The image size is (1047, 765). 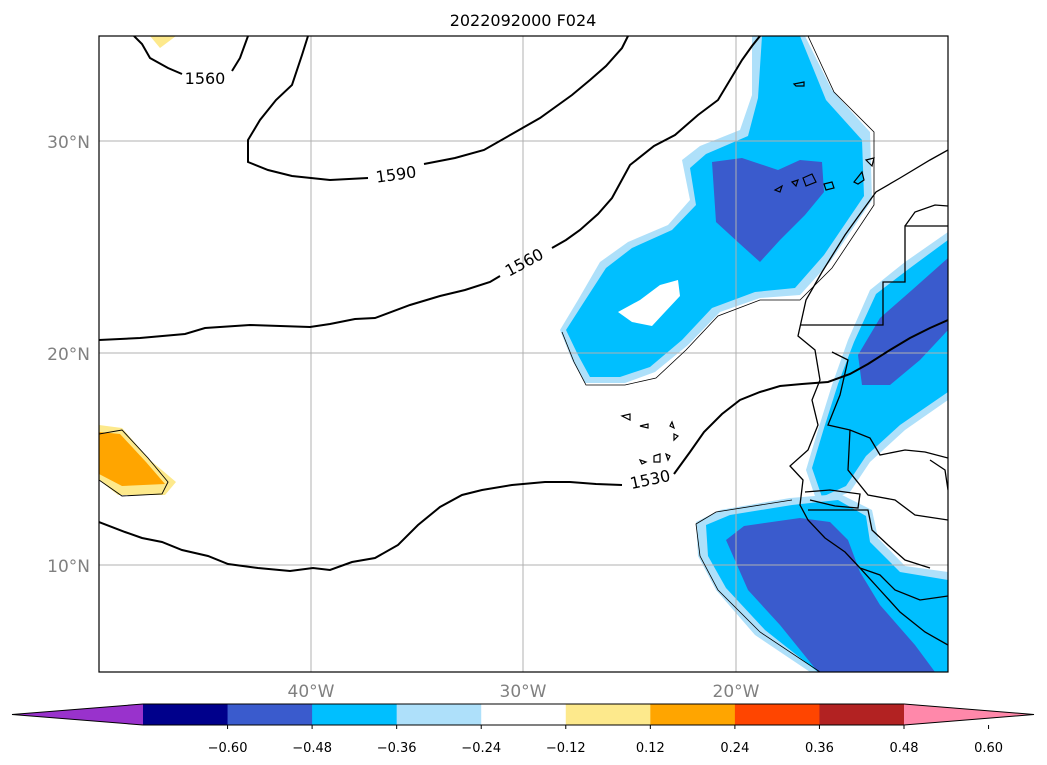 I want to click on blue-plume-south-dark, so click(x=830, y=595).